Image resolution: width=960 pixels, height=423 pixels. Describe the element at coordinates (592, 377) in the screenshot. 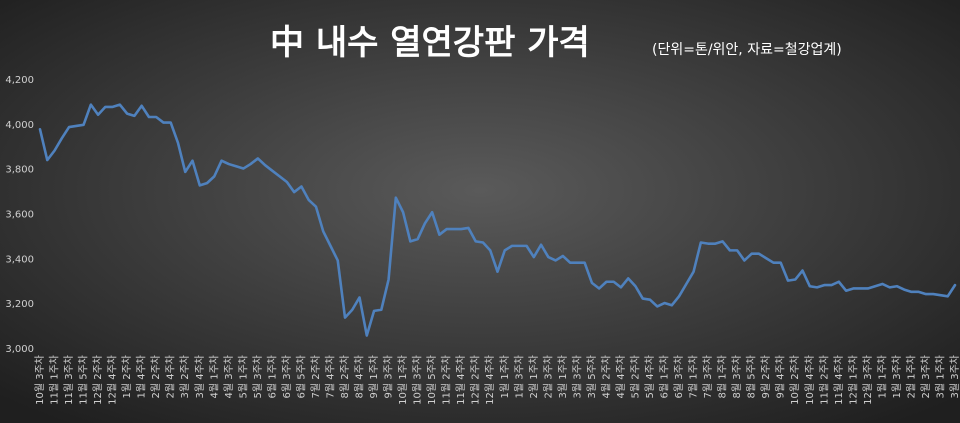

I see `x-tick-label: 3월 5주차` at that location.